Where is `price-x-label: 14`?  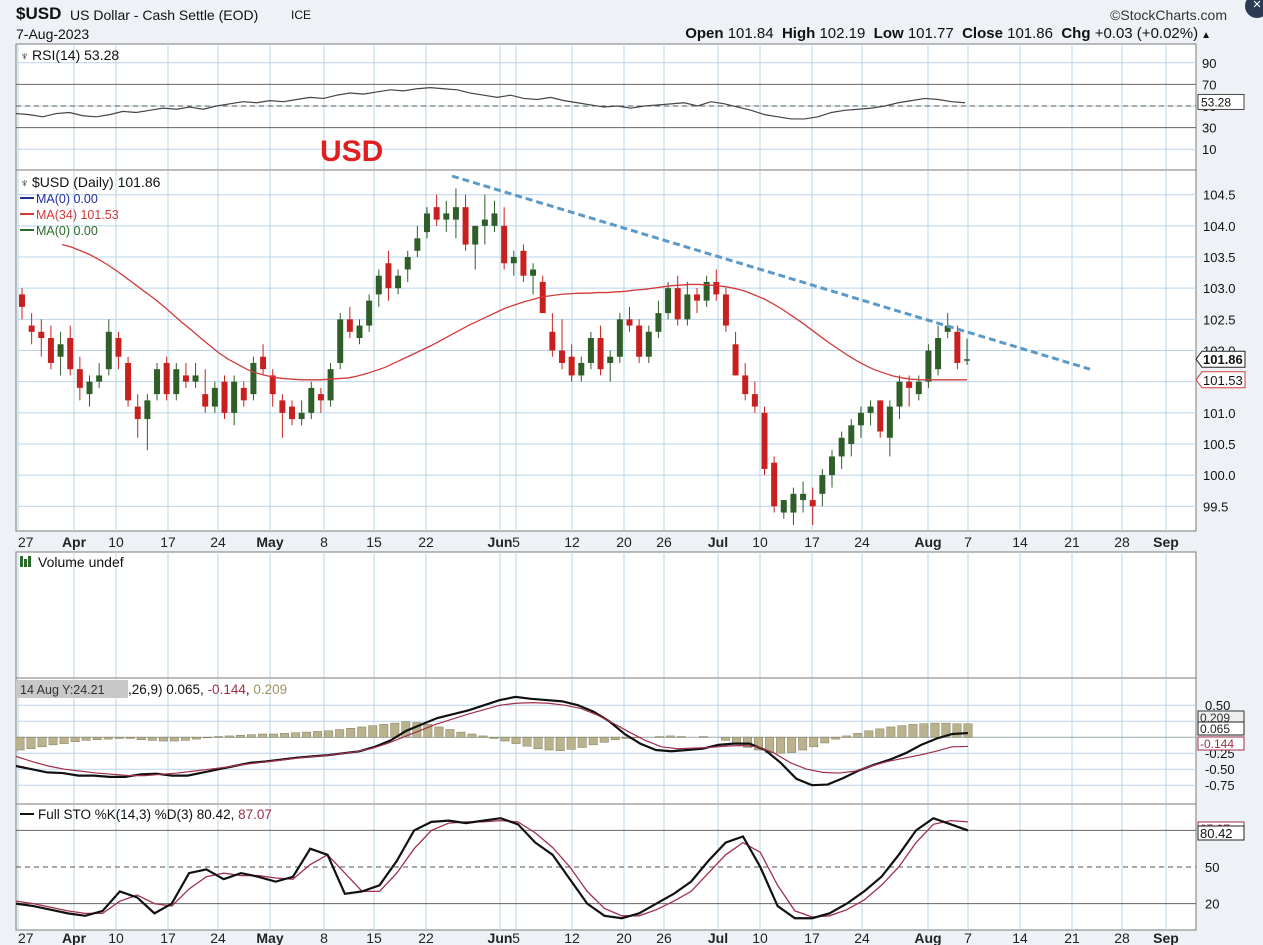
price-x-label: 14 is located at coordinates (1020, 542).